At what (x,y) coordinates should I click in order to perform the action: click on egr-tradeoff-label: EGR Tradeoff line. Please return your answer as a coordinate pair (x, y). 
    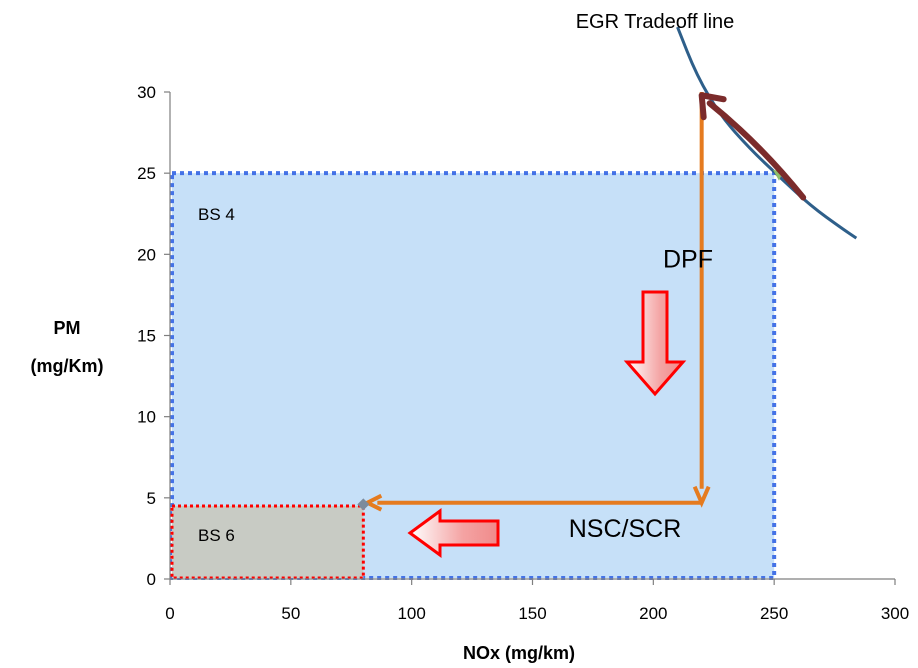
    Looking at the image, I should click on (655, 22).